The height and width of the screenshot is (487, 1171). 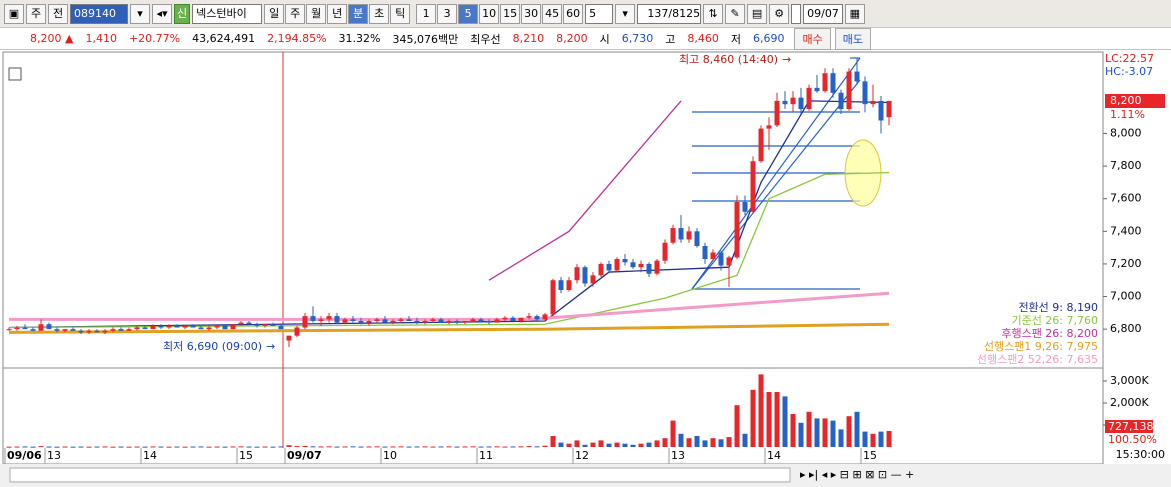 What do you see at coordinates (552, 13) in the screenshot?
I see `interval-button: 45` at bounding box center [552, 13].